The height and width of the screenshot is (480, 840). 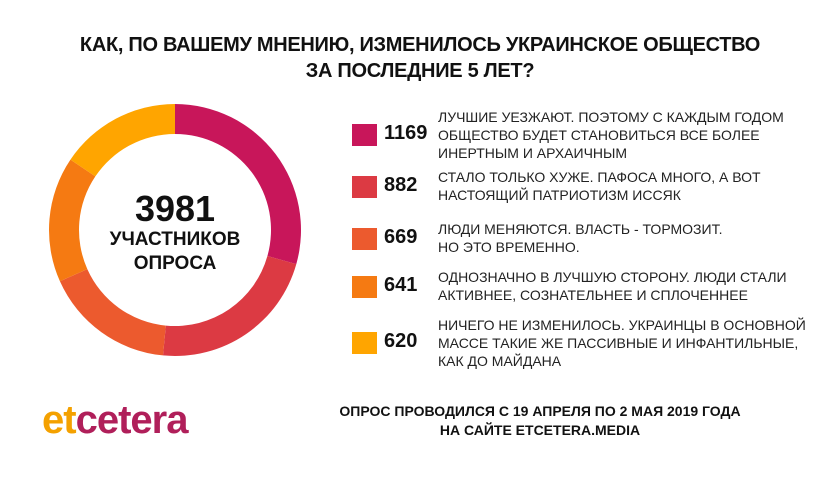 I want to click on legend-value: 620, so click(x=401, y=341).